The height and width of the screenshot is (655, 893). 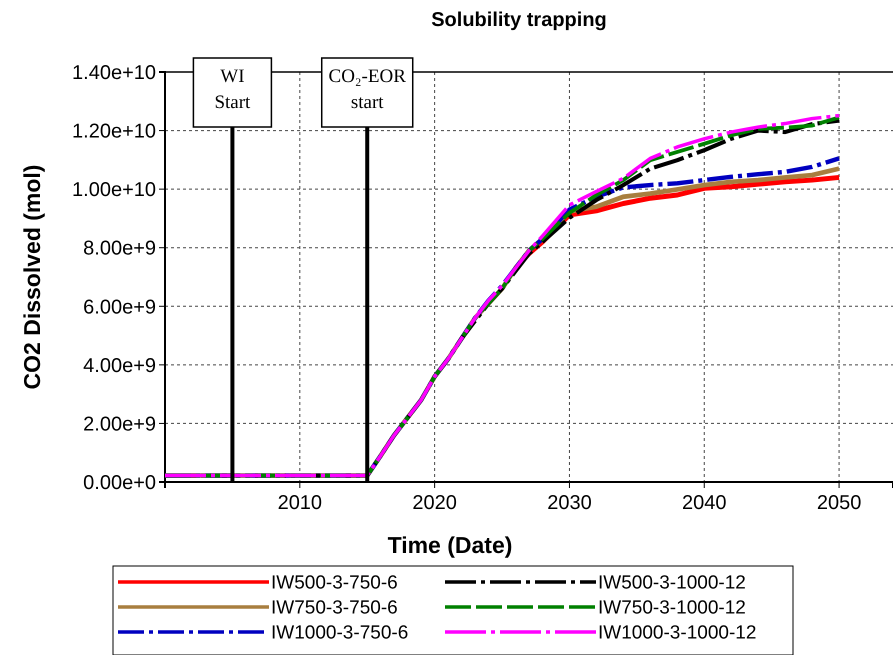 What do you see at coordinates (114, 190) in the screenshot?
I see `y-tick-label: 1.00e+10` at bounding box center [114, 190].